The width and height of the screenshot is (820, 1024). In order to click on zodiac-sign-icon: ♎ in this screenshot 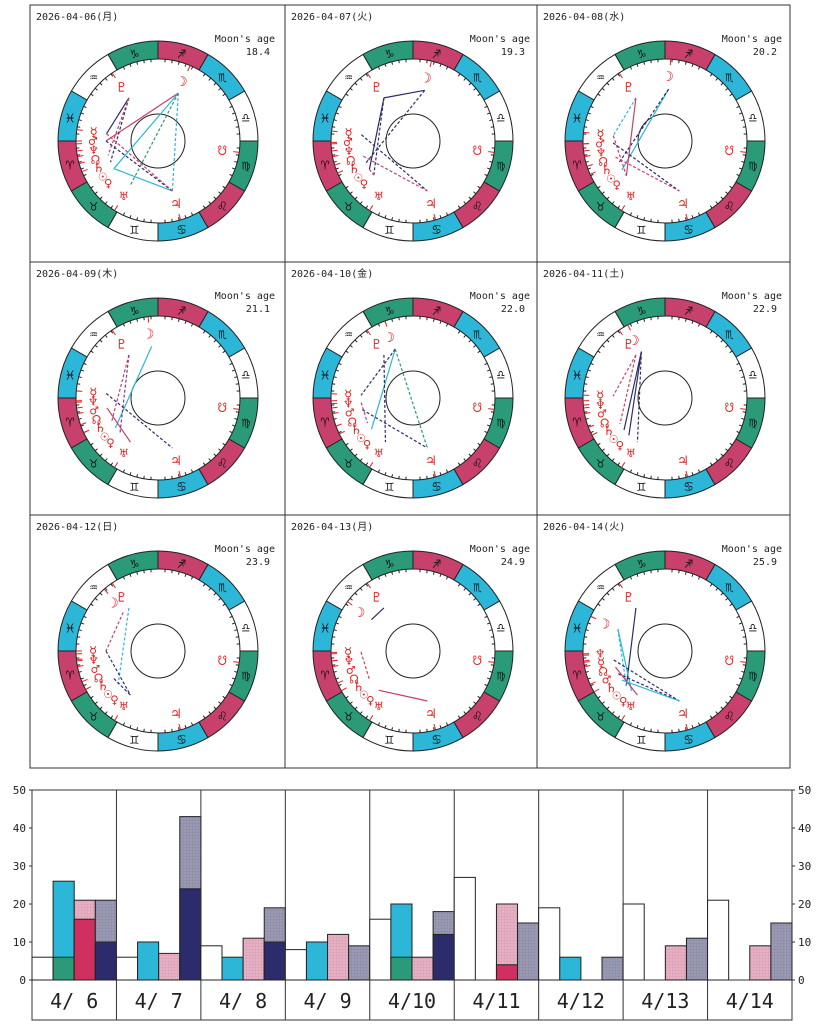, I will do `click(501, 375)`.